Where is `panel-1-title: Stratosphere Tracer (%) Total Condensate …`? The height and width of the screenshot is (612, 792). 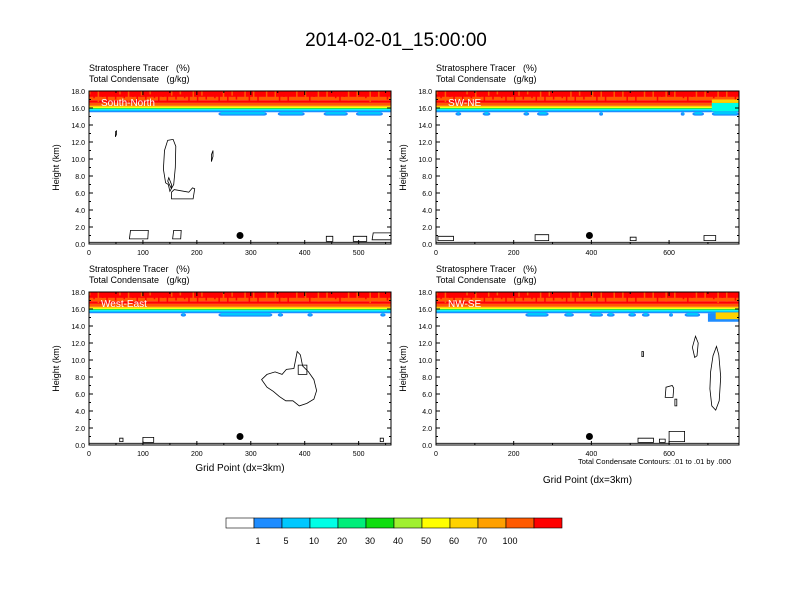
panel-1-title: Stratosphere Tracer (%) Total Condensate … is located at coordinates (139, 74).